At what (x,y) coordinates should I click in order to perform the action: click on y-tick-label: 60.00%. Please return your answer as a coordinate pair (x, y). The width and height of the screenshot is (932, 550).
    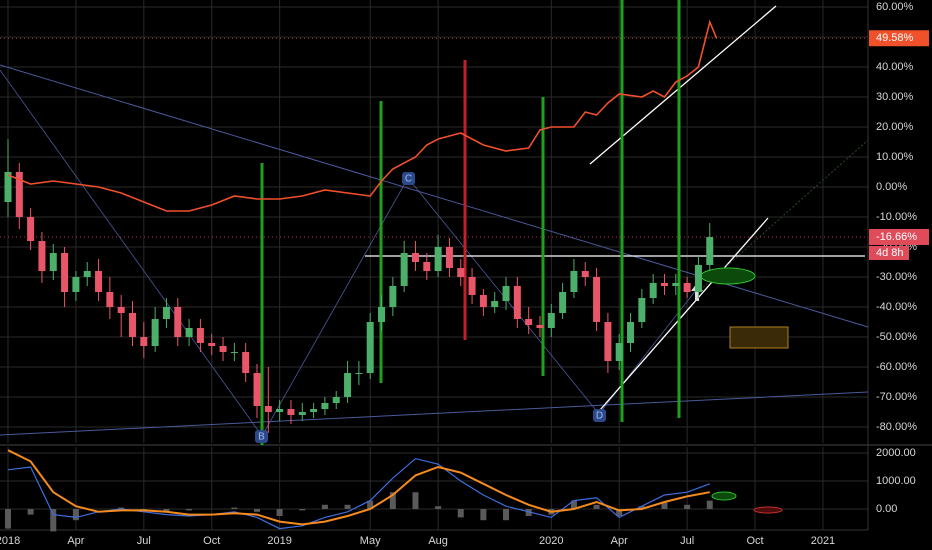
    Looking at the image, I should click on (895, 7).